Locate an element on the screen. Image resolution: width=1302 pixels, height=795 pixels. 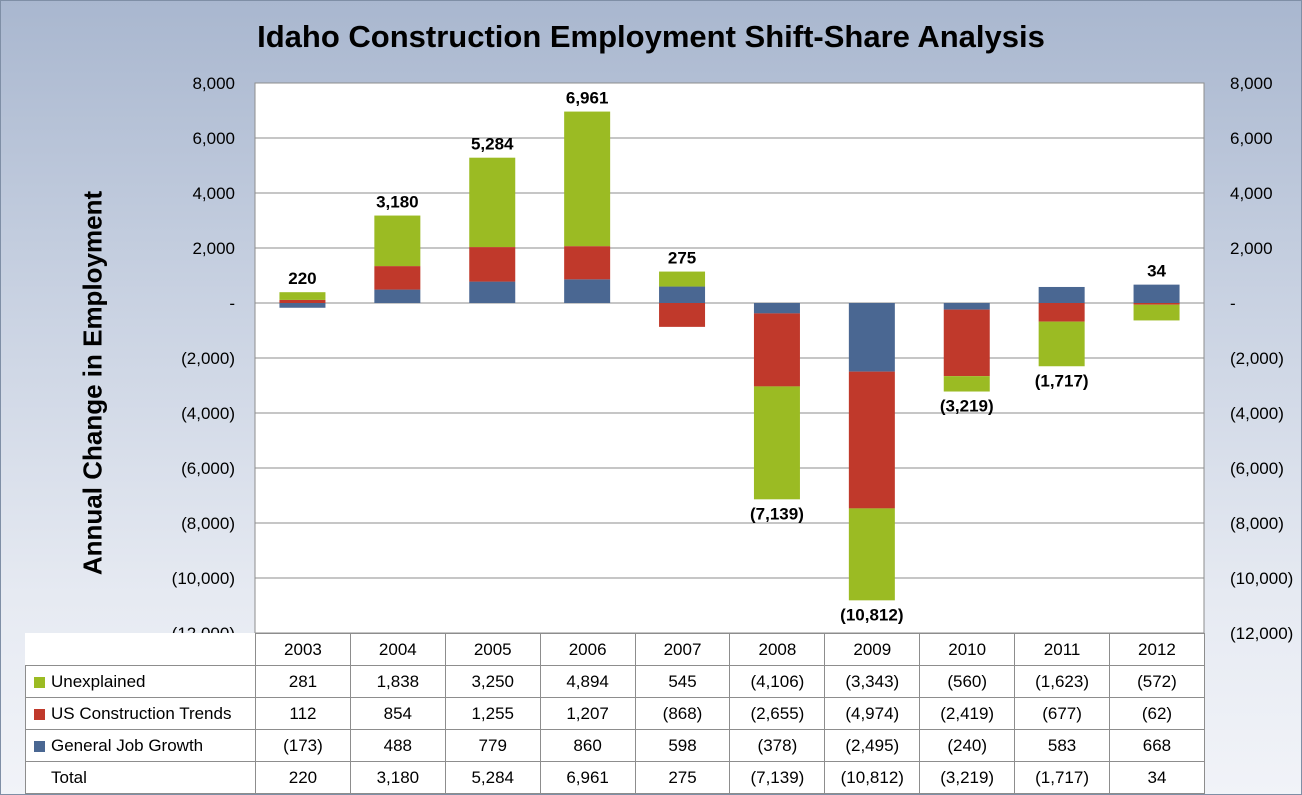
total-label-2004: 3,180 is located at coordinates (397, 202).